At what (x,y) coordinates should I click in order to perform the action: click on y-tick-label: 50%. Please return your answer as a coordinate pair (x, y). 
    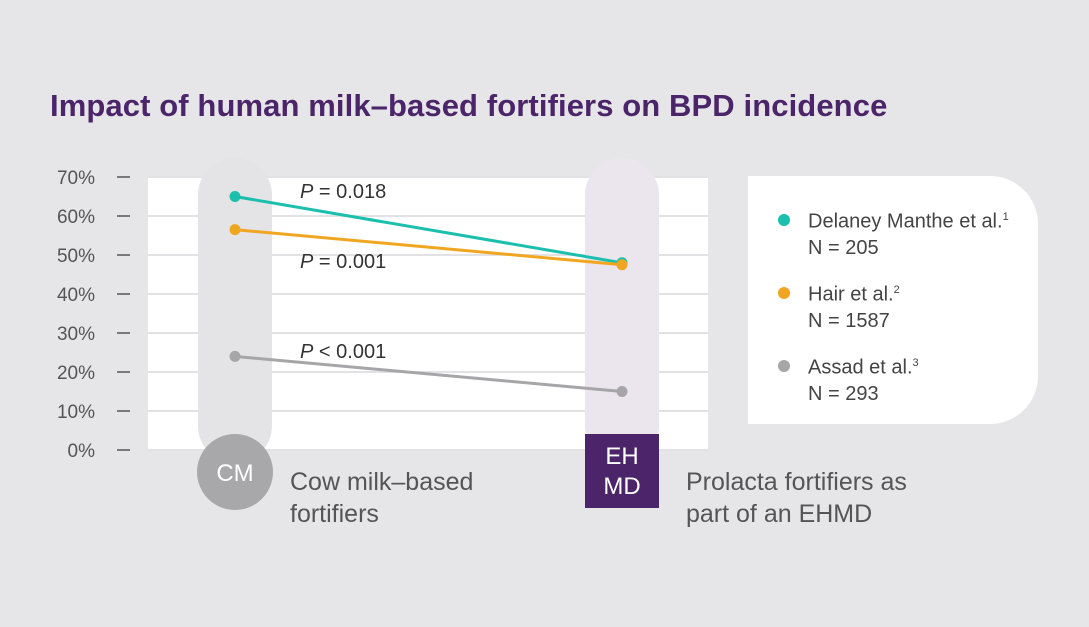
    Looking at the image, I should click on (76, 256).